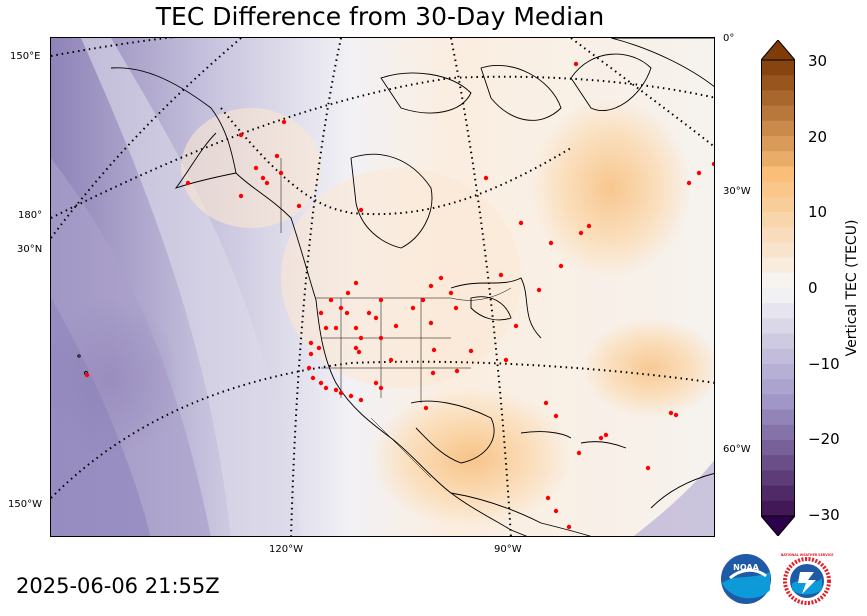 This screenshot has width=867, height=616. I want to click on colorbar-label: Vertical TEC (TECU), so click(852, 288).